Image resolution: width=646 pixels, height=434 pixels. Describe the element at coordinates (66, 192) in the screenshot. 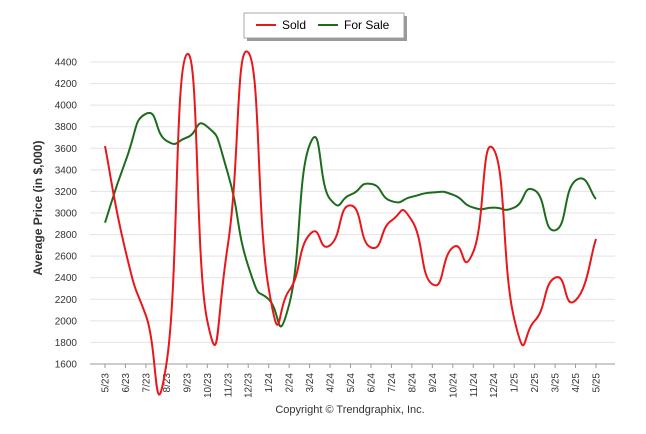

I see `y-tick-label: 3200` at that location.